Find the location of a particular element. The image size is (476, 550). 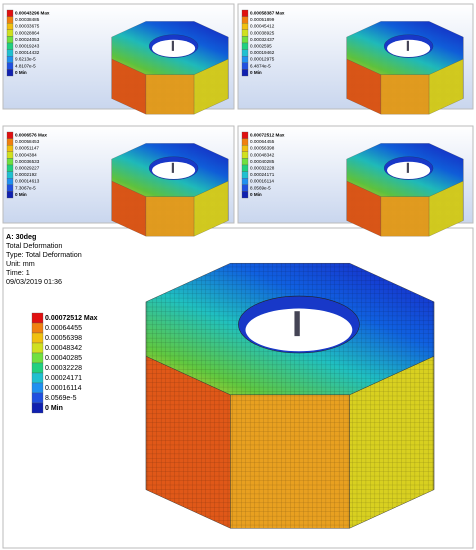

legend-label: 0.00043296 Max is located at coordinates (32, 13).